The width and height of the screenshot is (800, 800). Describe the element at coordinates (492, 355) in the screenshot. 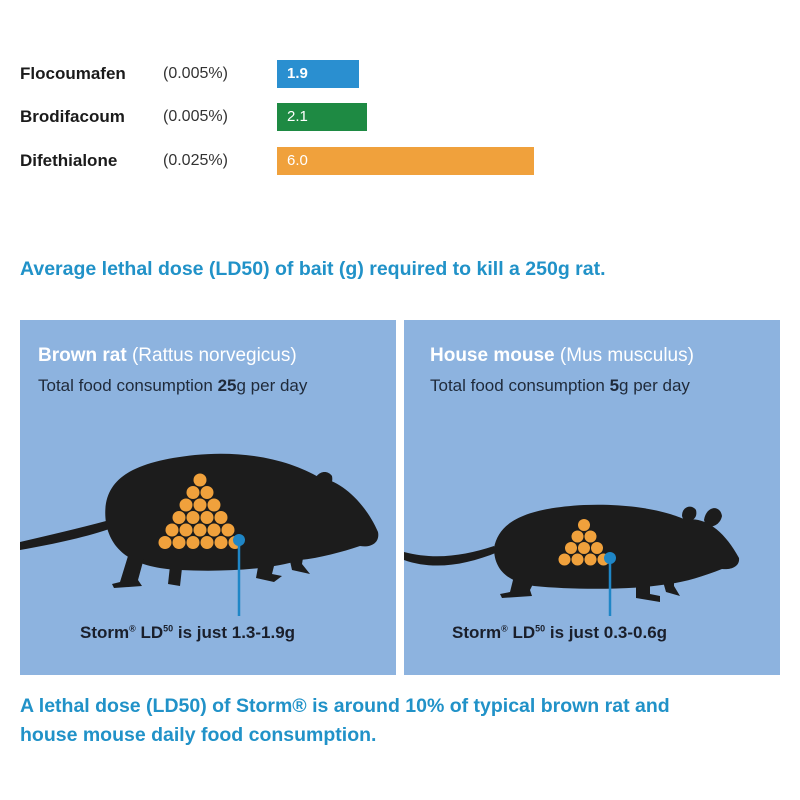

I see `species-name: House mouse` at that location.